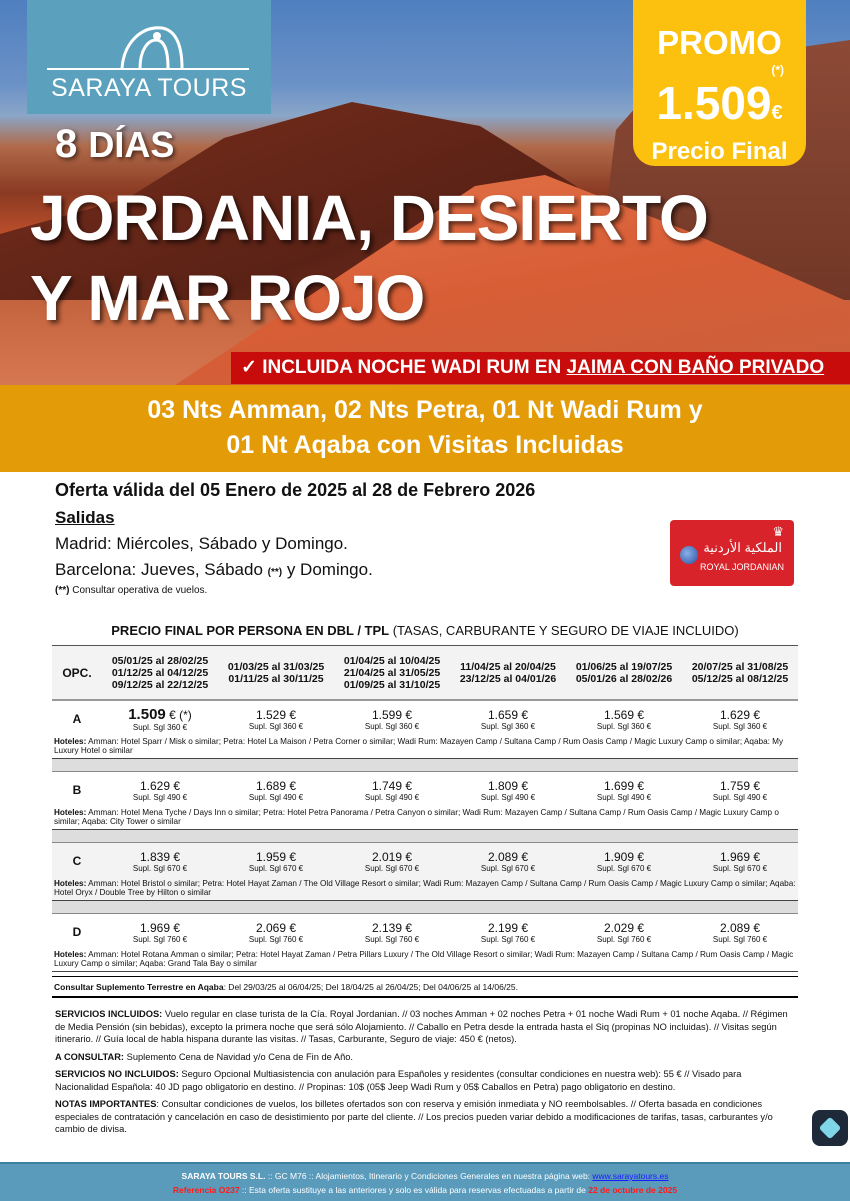 The height and width of the screenshot is (1201, 850). I want to click on flight-note: (**) Consultar operativa de vuelos., so click(131, 590).